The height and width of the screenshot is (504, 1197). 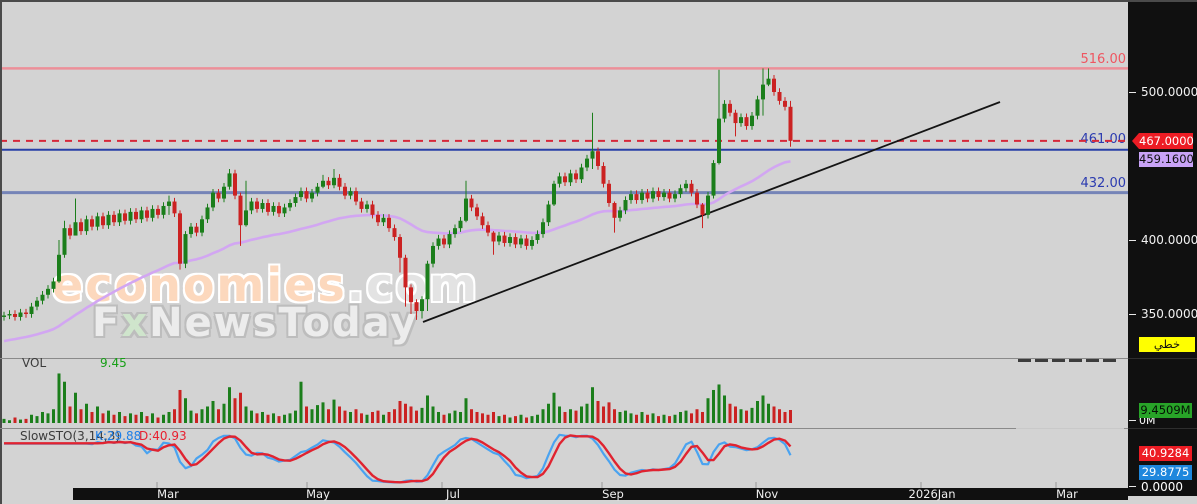 I want to click on volume-value-badge: 9.4509M, so click(x=1165, y=410).